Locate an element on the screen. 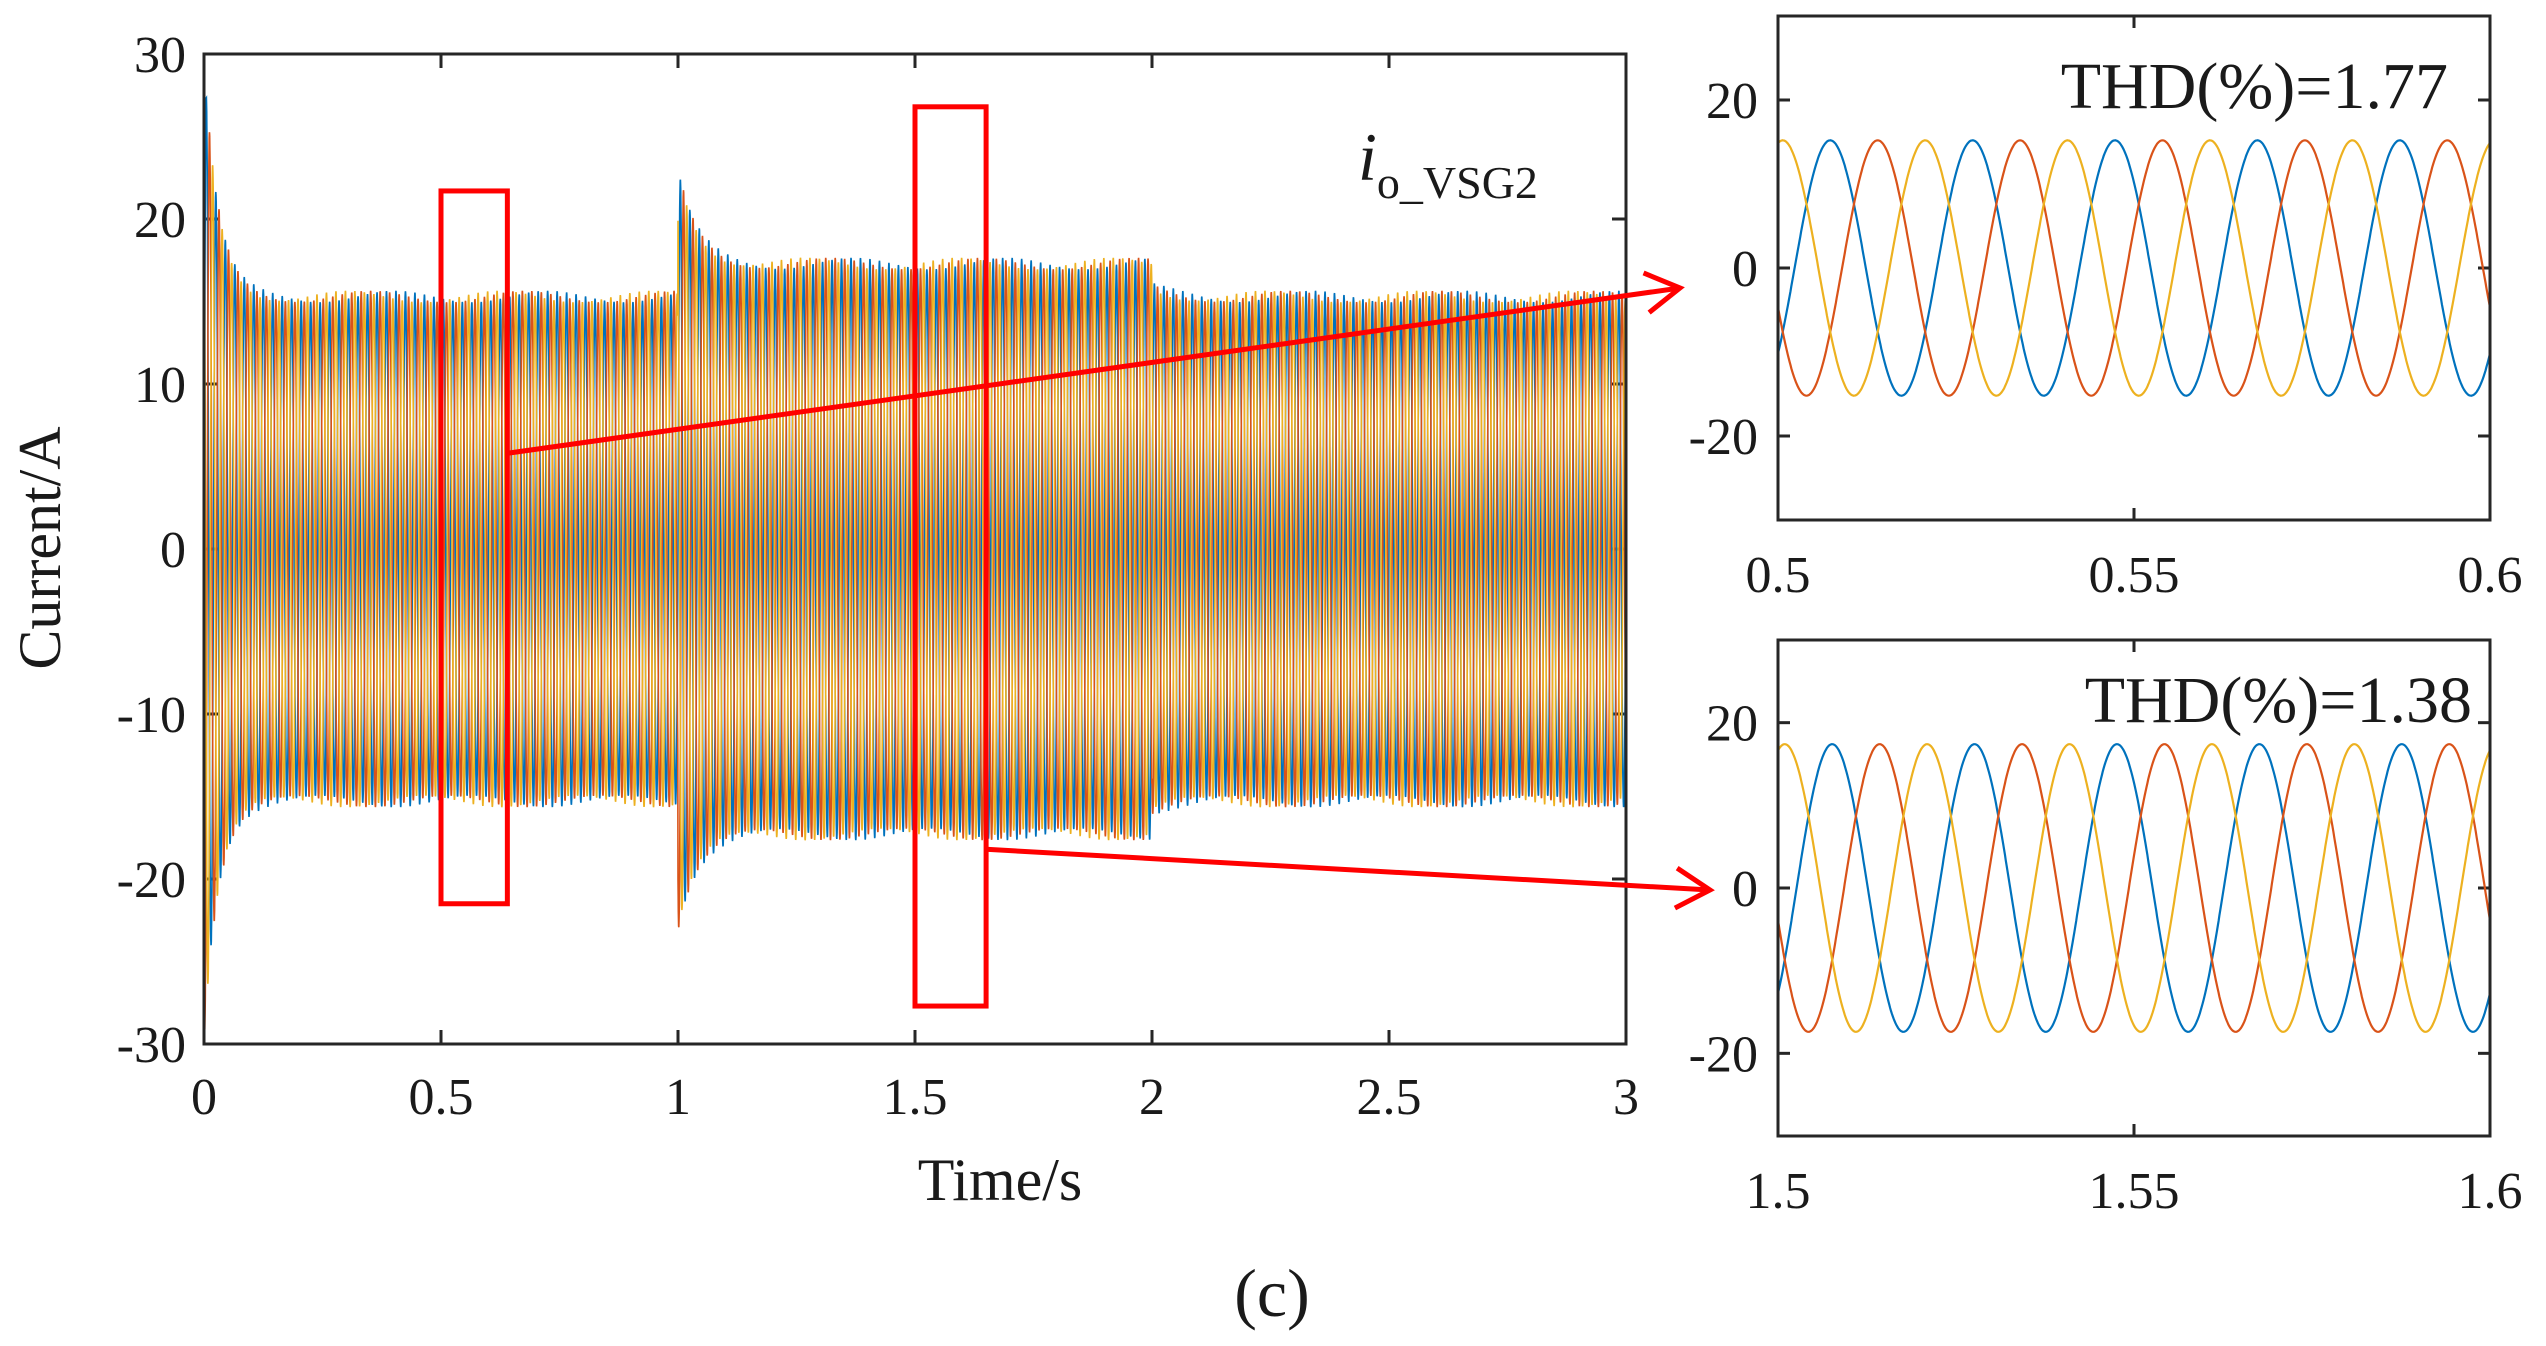 The height and width of the screenshot is (1346, 2546). zoom1-ytick-label: -20 is located at coordinates (1723, 437).